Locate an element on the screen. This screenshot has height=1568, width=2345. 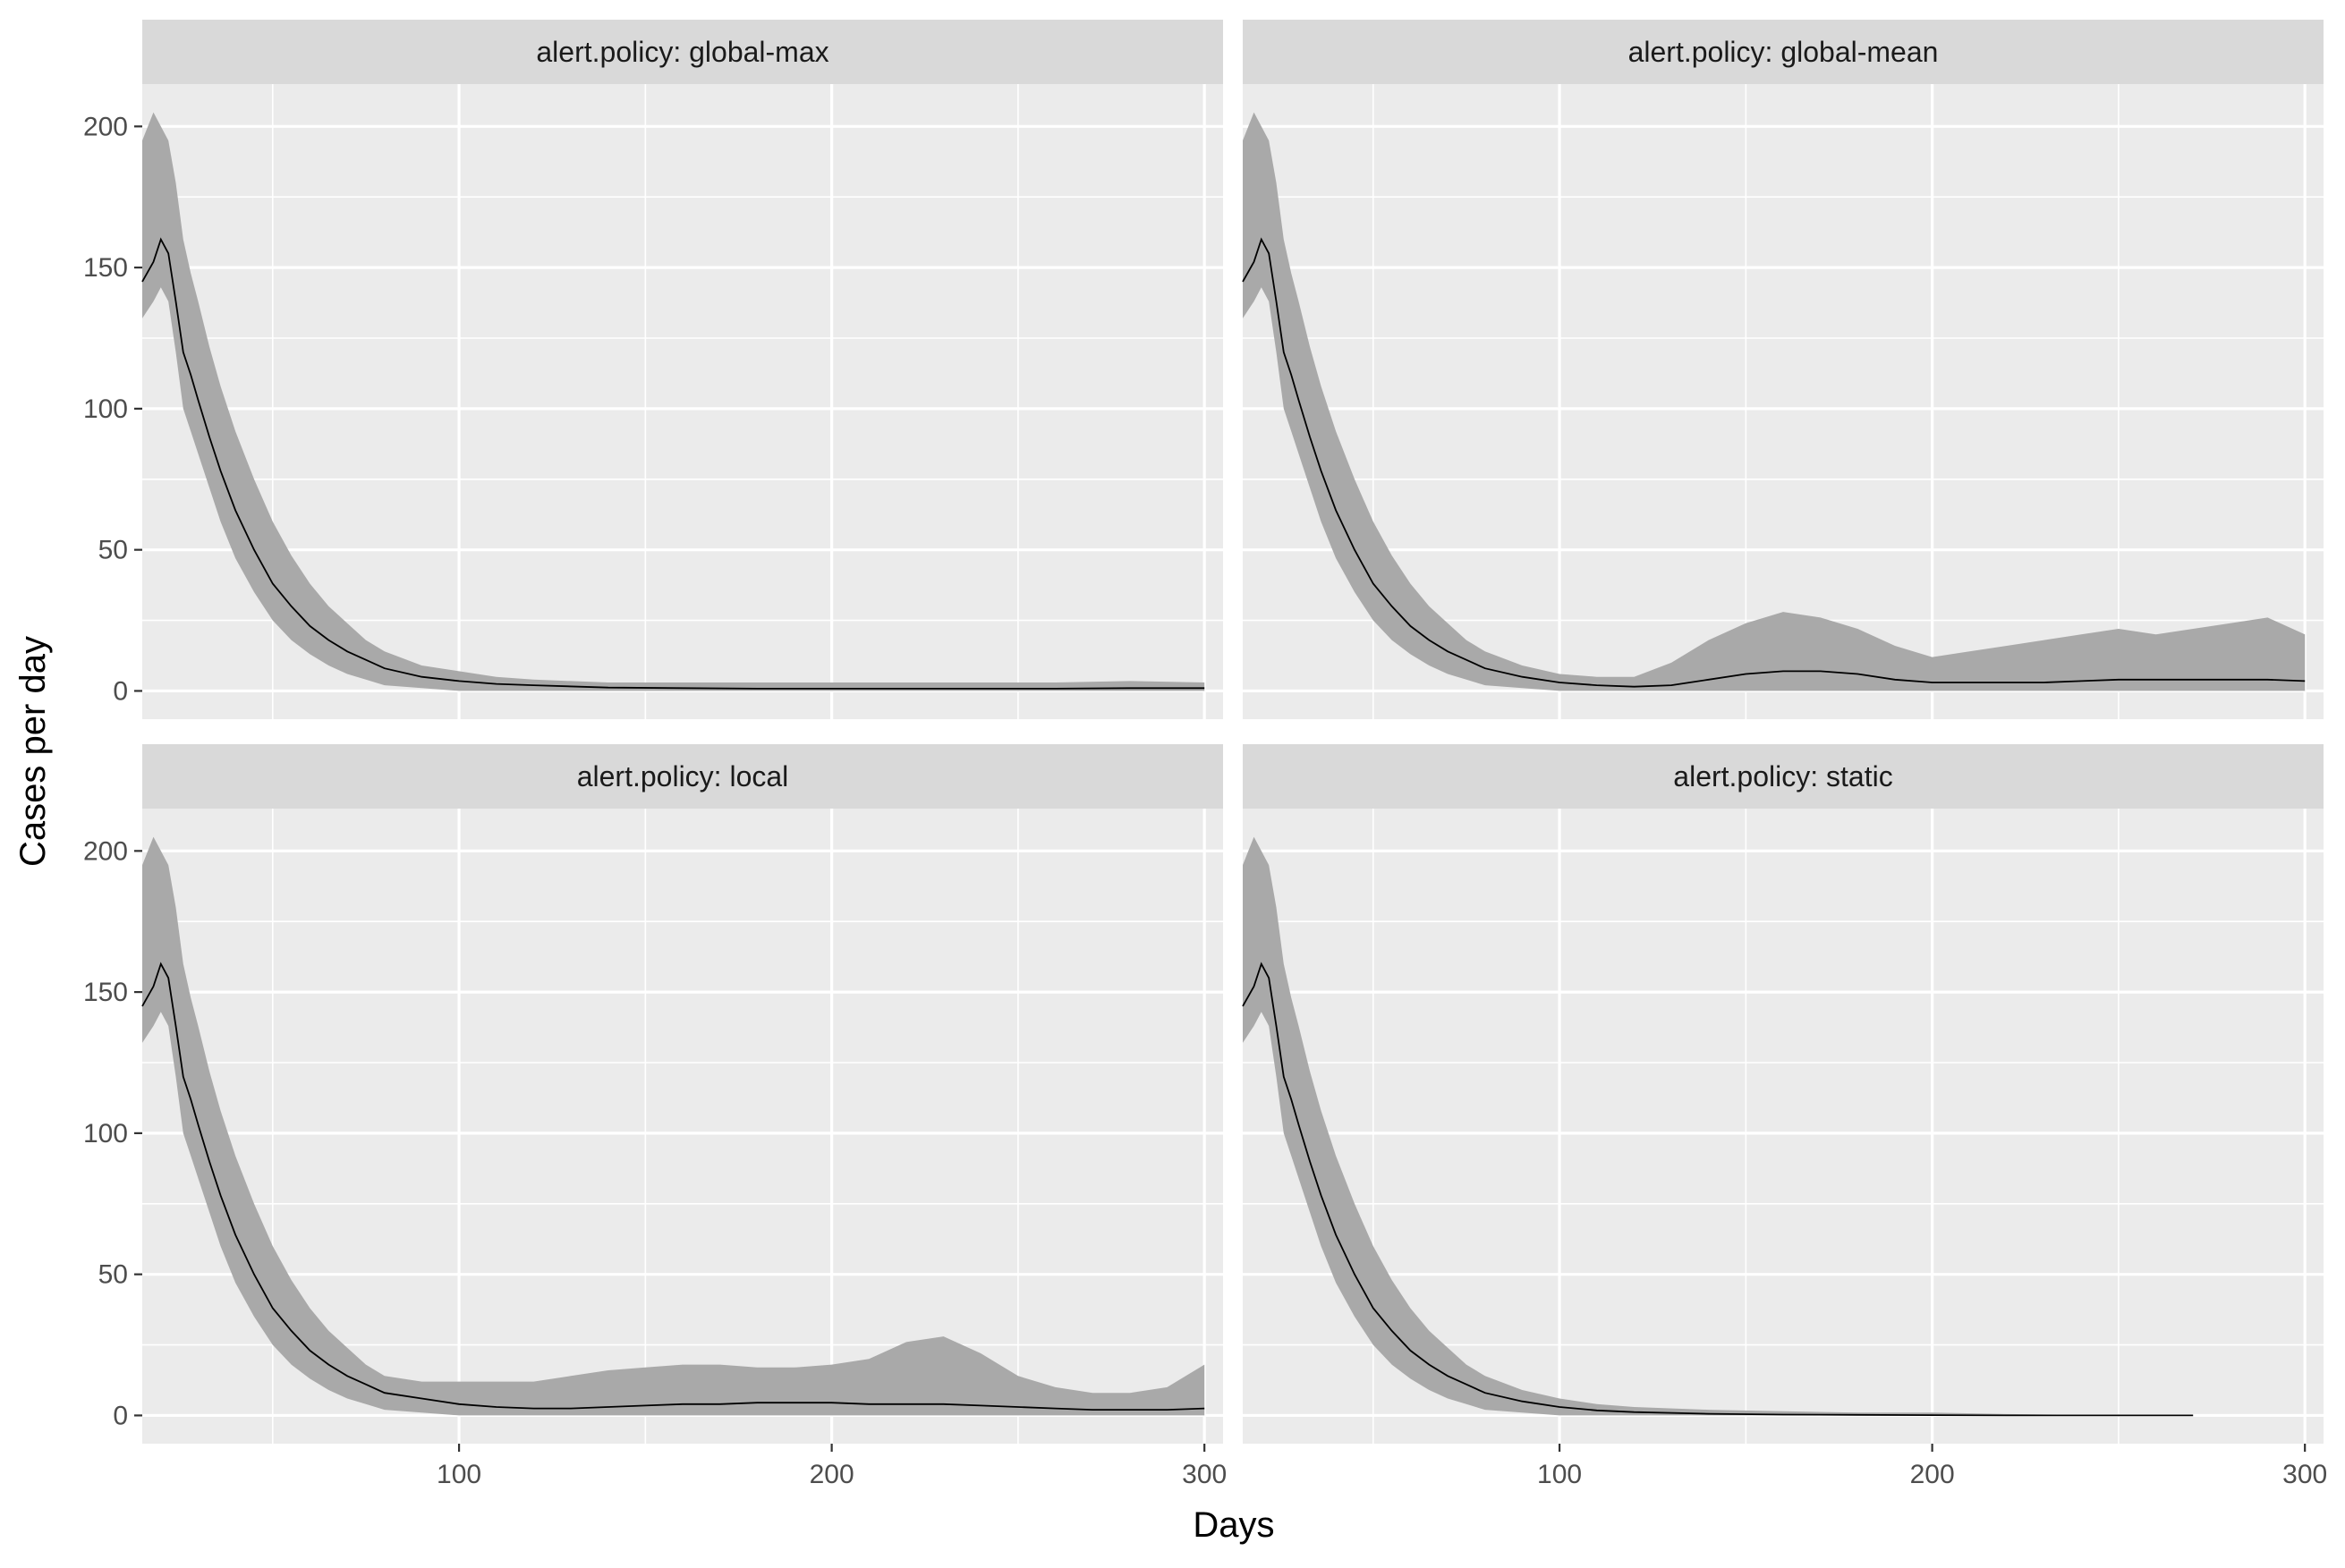
y-axis-title: Cases per day is located at coordinates (33, 752).